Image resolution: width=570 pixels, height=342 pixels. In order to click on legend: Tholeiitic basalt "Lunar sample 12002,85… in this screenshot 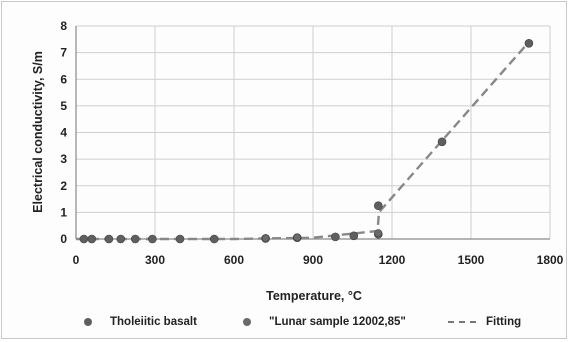, I will do `click(285, 327)`.